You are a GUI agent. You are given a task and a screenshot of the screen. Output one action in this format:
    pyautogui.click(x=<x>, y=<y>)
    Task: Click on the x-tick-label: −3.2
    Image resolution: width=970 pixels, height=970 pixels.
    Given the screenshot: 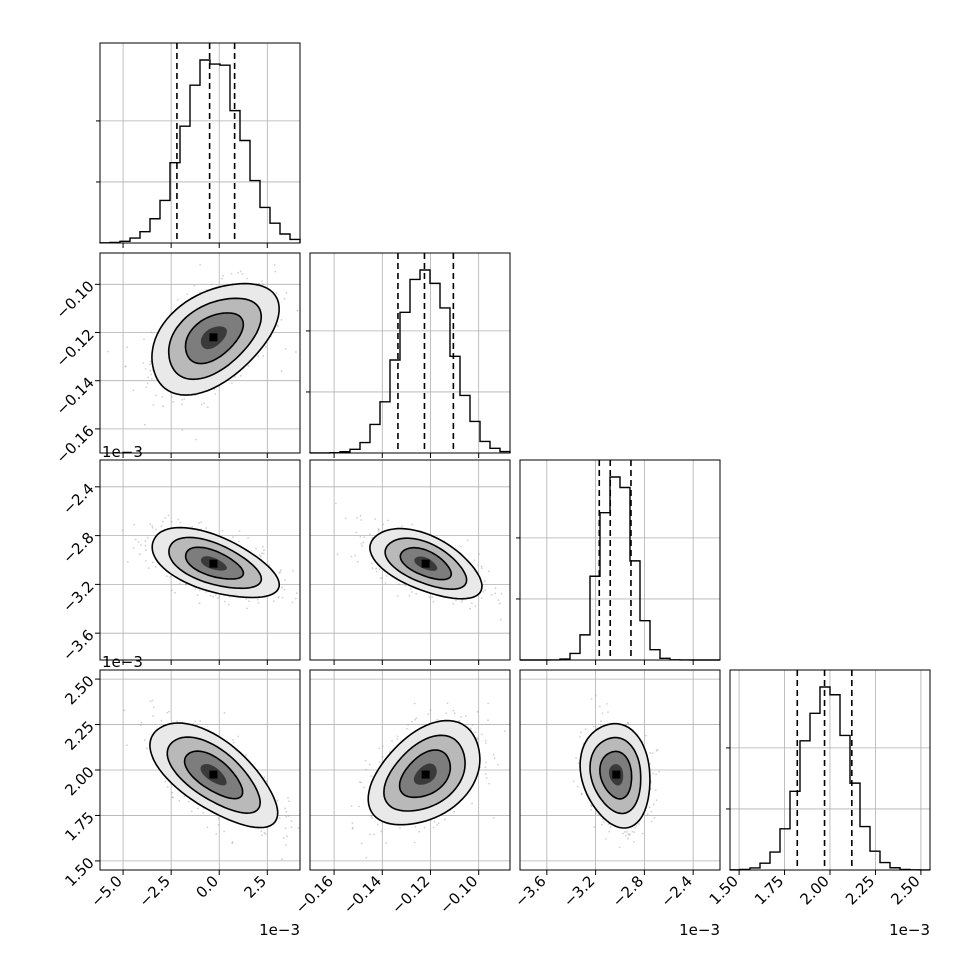 What is the action you would take?
    pyautogui.click(x=579, y=891)
    